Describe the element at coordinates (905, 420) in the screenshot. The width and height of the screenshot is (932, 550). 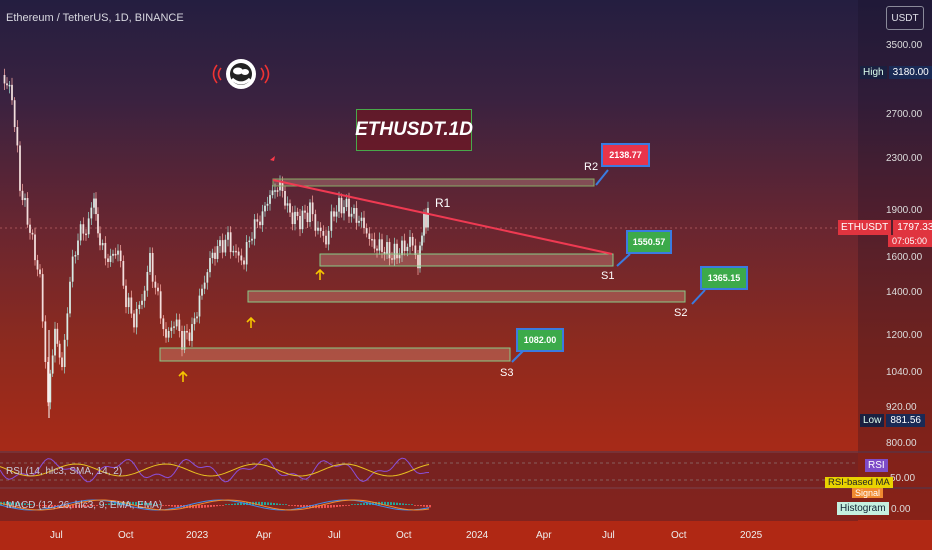
I see `low-value: 881.56` at that location.